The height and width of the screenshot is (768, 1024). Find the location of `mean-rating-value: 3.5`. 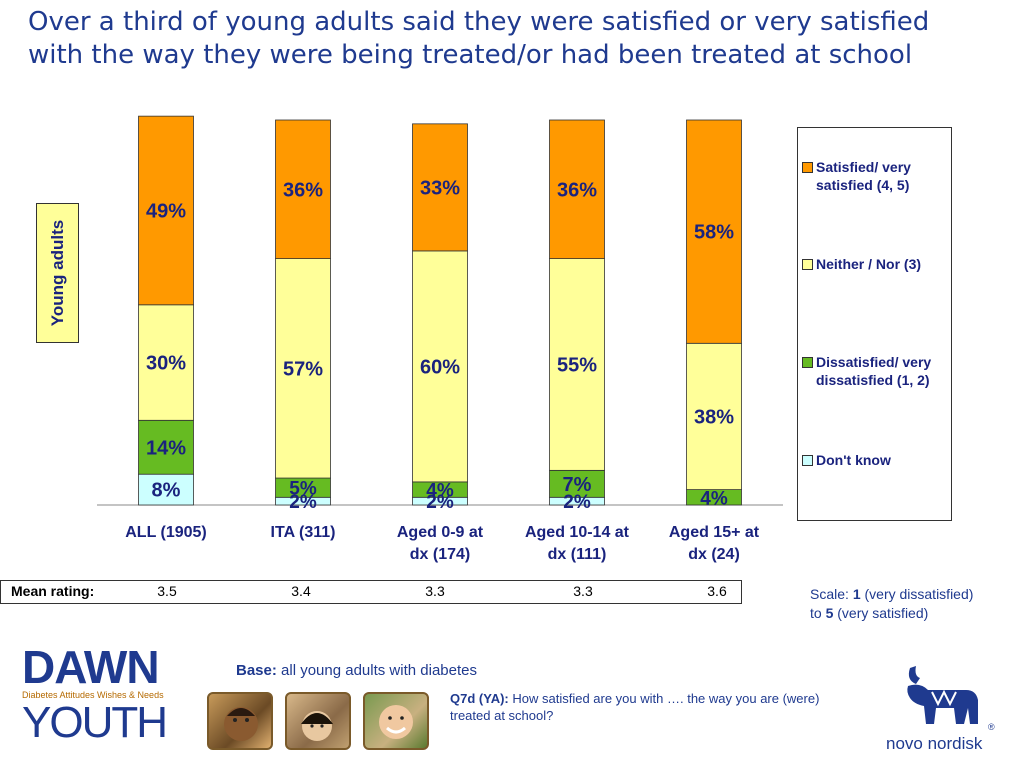

mean-rating-value: 3.5 is located at coordinates (167, 591).